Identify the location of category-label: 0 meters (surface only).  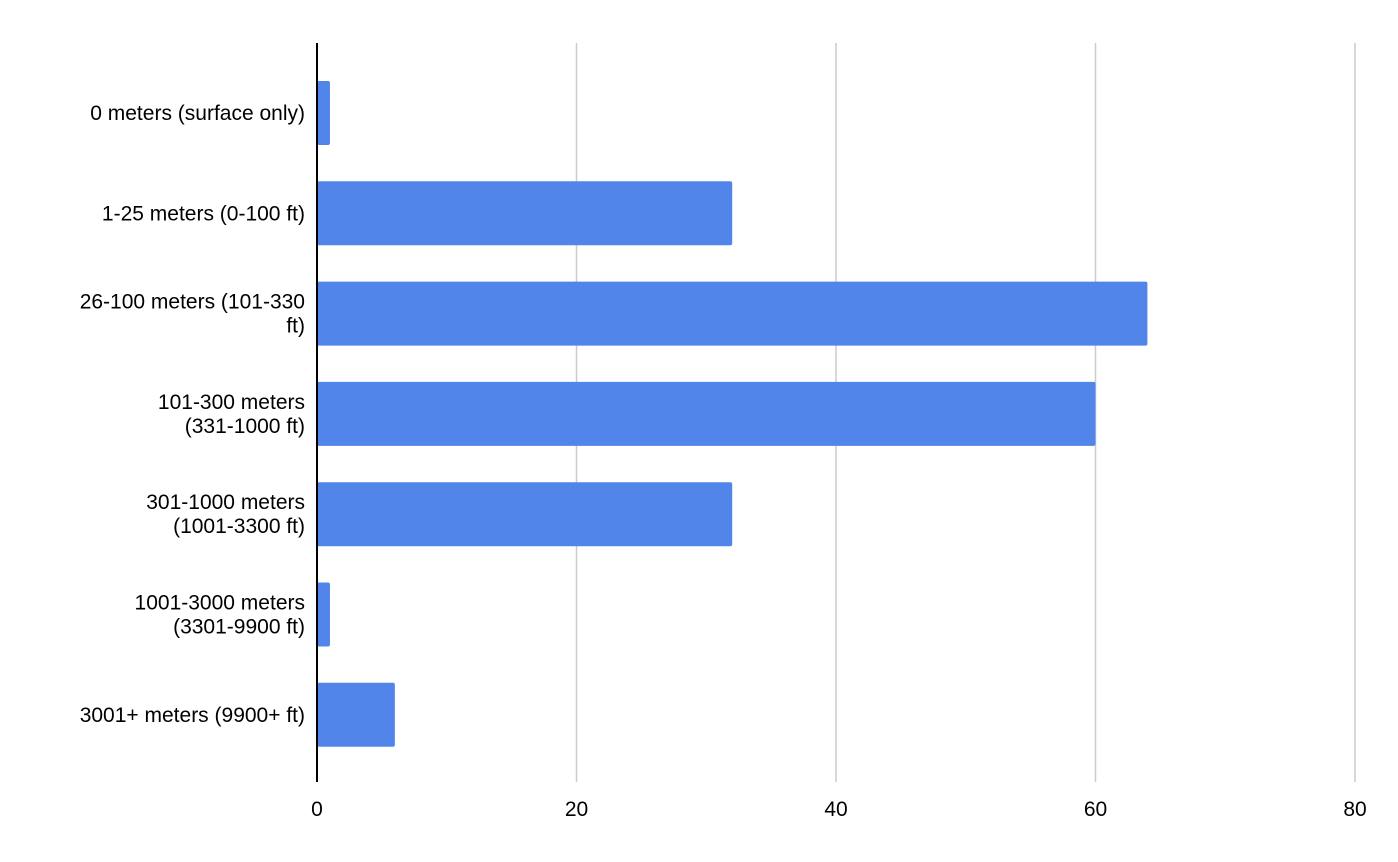
(197, 113).